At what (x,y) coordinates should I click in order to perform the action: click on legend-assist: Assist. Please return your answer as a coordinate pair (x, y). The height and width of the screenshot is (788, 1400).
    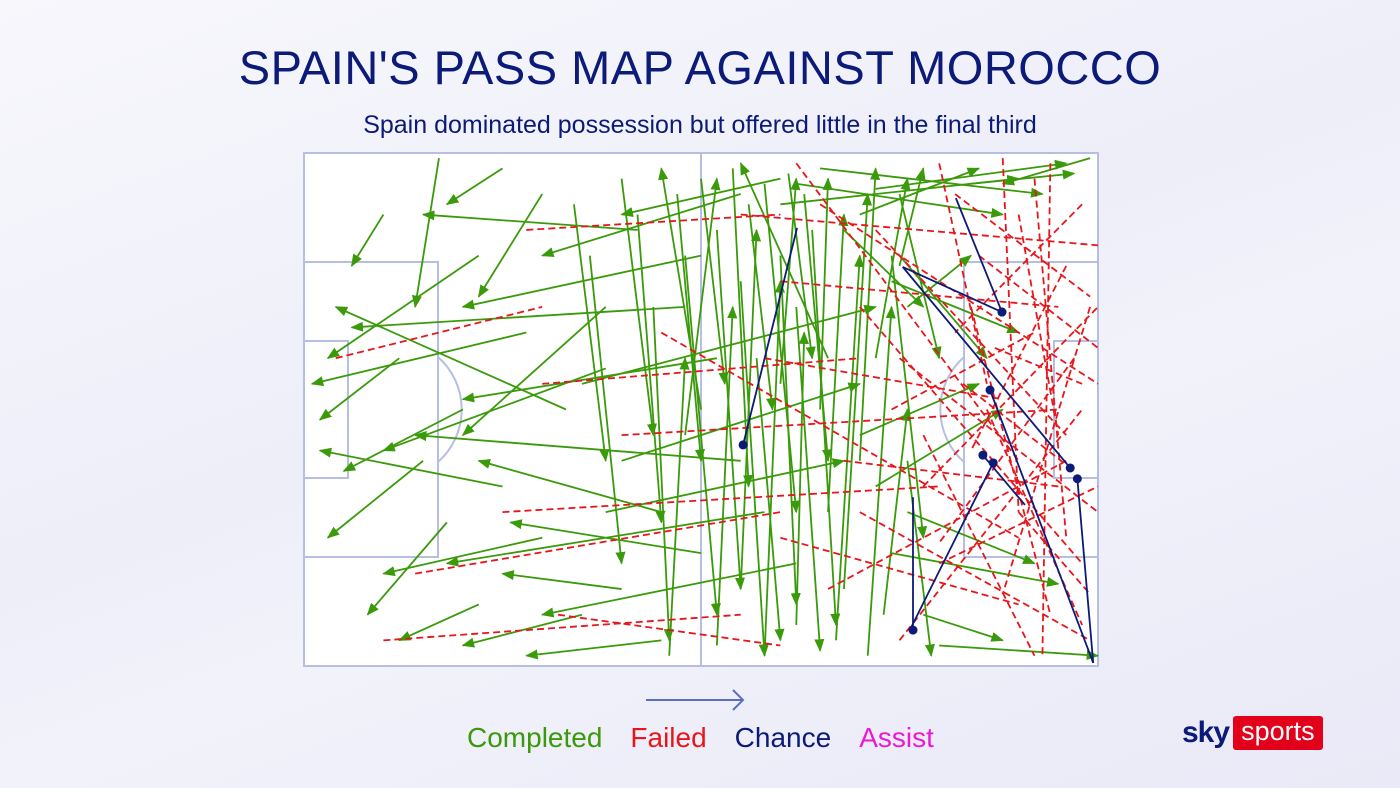
    Looking at the image, I should click on (896, 737).